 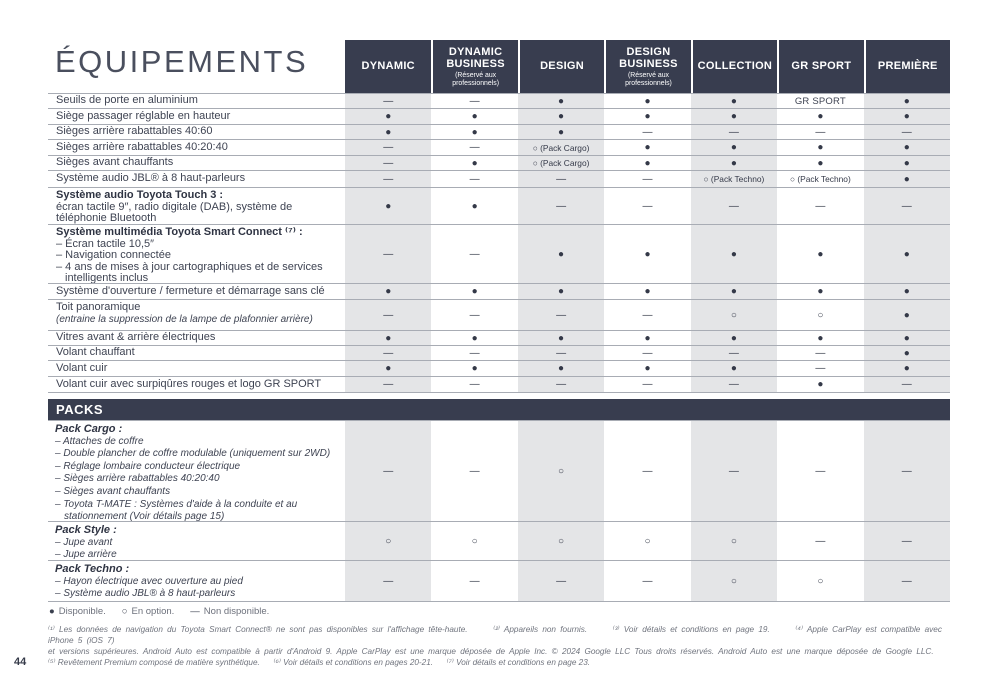 I want to click on feature-label: Seuils de porte en aluminium, so click(x=127, y=100).